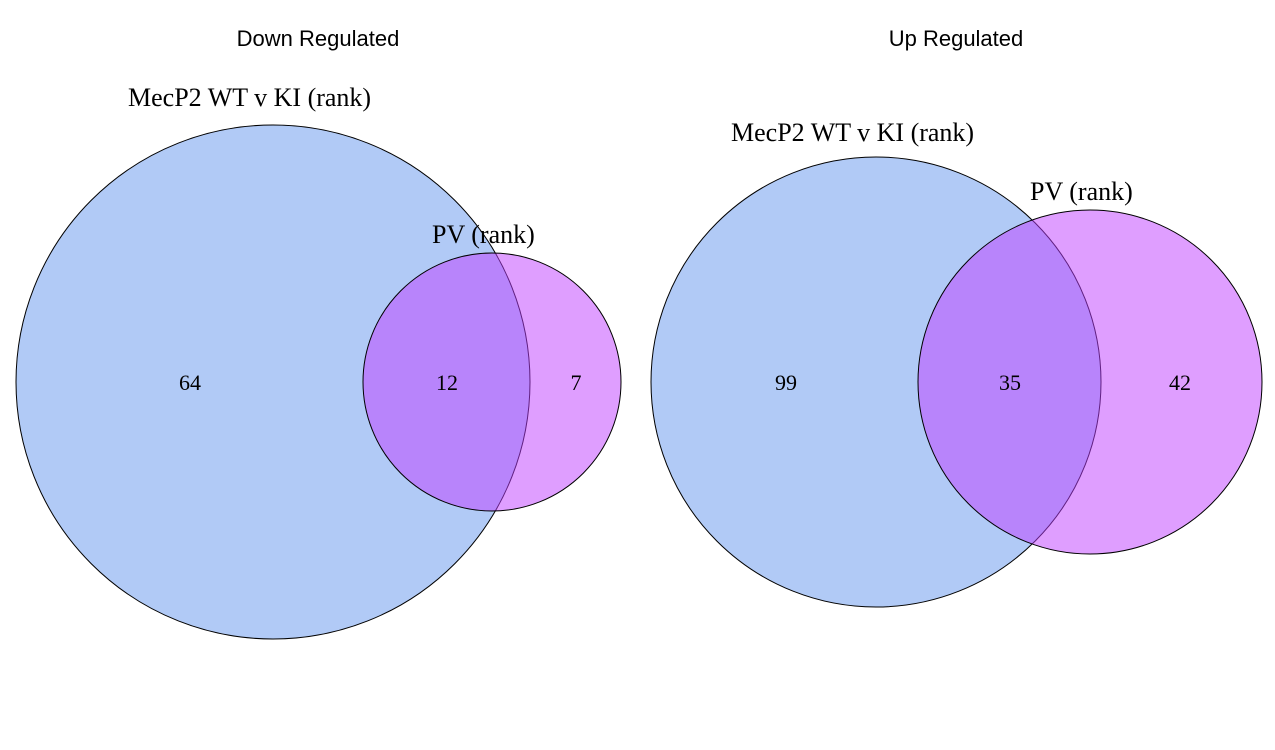  Describe the element at coordinates (786, 382) in the screenshot. I see `count-only-a: 99` at that location.